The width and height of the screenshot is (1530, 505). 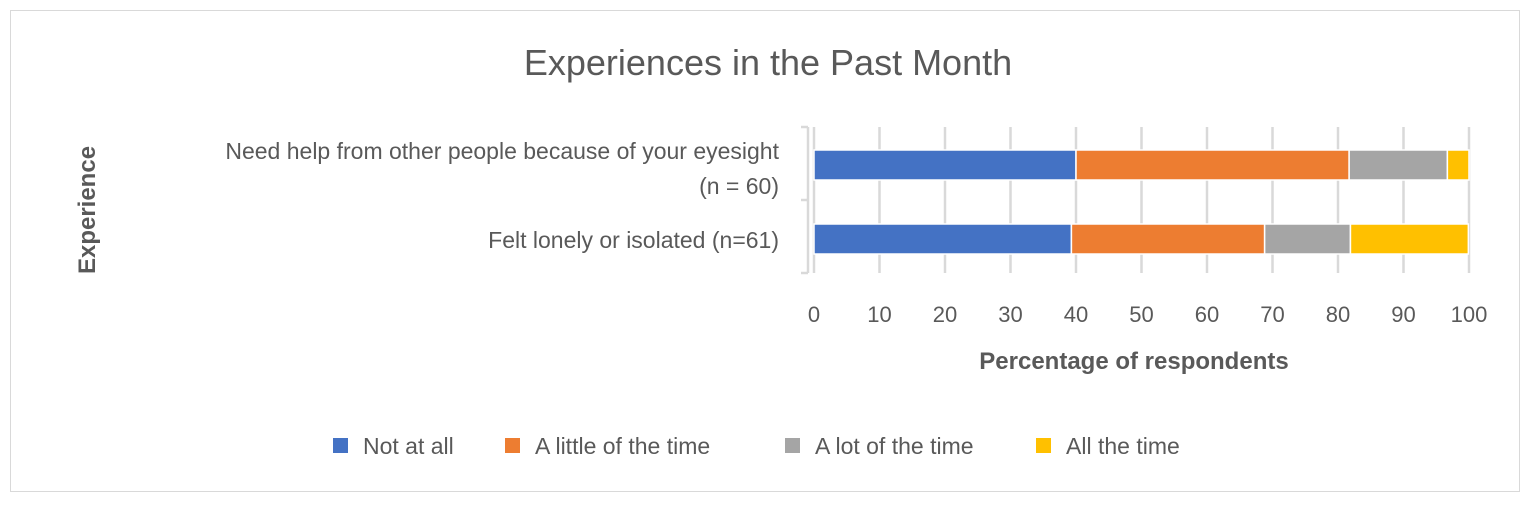 I want to click on legend-label: All the time, so click(x=1123, y=446).